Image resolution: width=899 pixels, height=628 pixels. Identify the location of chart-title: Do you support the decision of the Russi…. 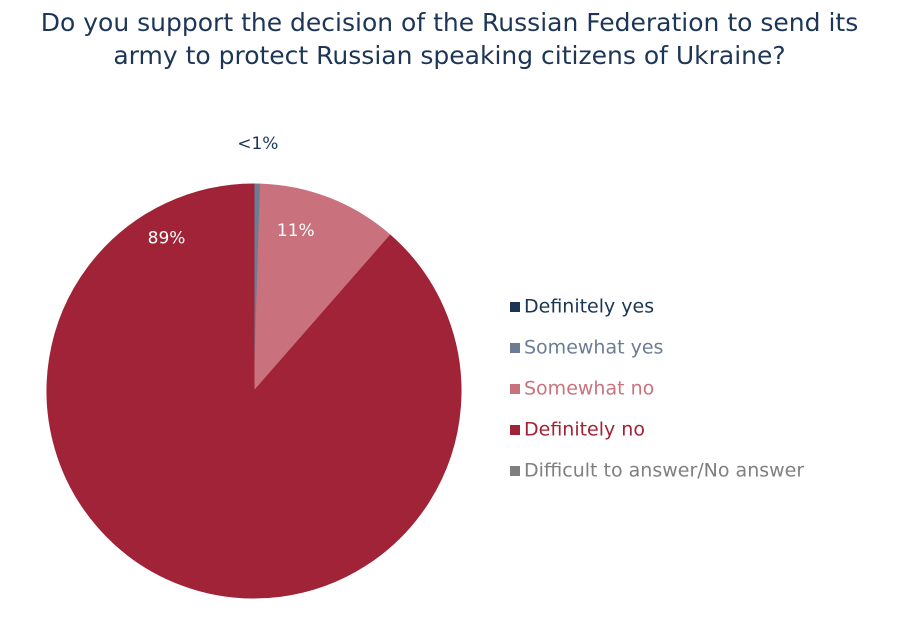
(449, 39).